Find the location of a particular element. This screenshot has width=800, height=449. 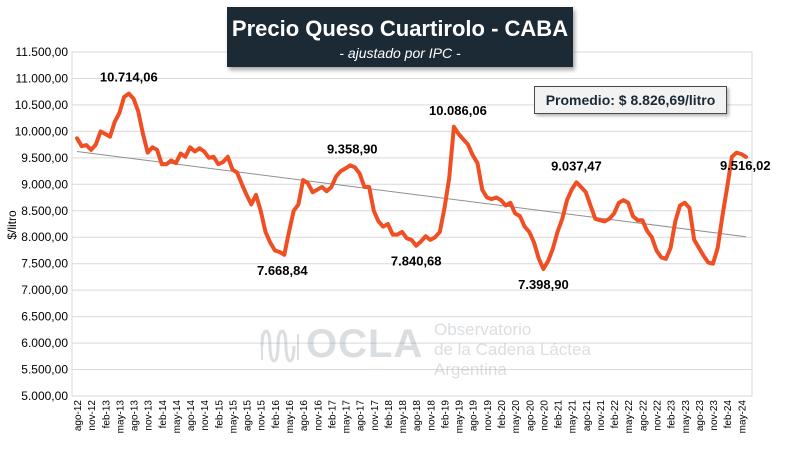

y-tick-label: 10.000,00 is located at coordinates (42, 131).